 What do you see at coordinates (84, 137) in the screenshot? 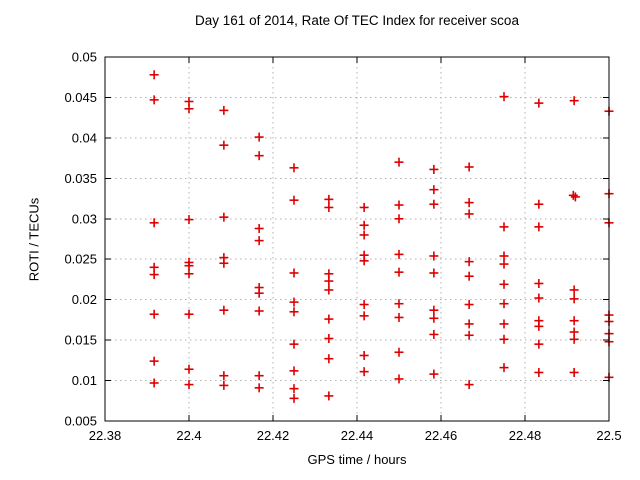
I see `y-tick-label: 0.04` at bounding box center [84, 137].